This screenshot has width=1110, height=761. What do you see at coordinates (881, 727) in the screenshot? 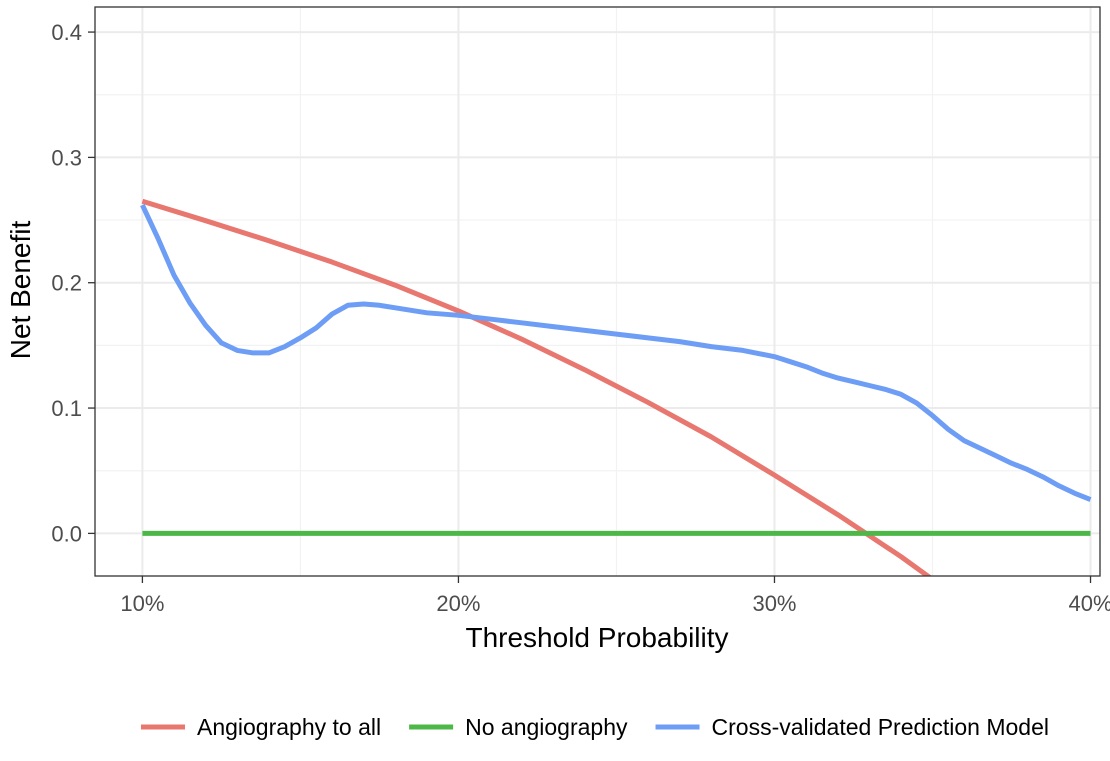
I see `legend-label-cross-validated-prediction-model: Cross-validated Prediction Model` at bounding box center [881, 727].